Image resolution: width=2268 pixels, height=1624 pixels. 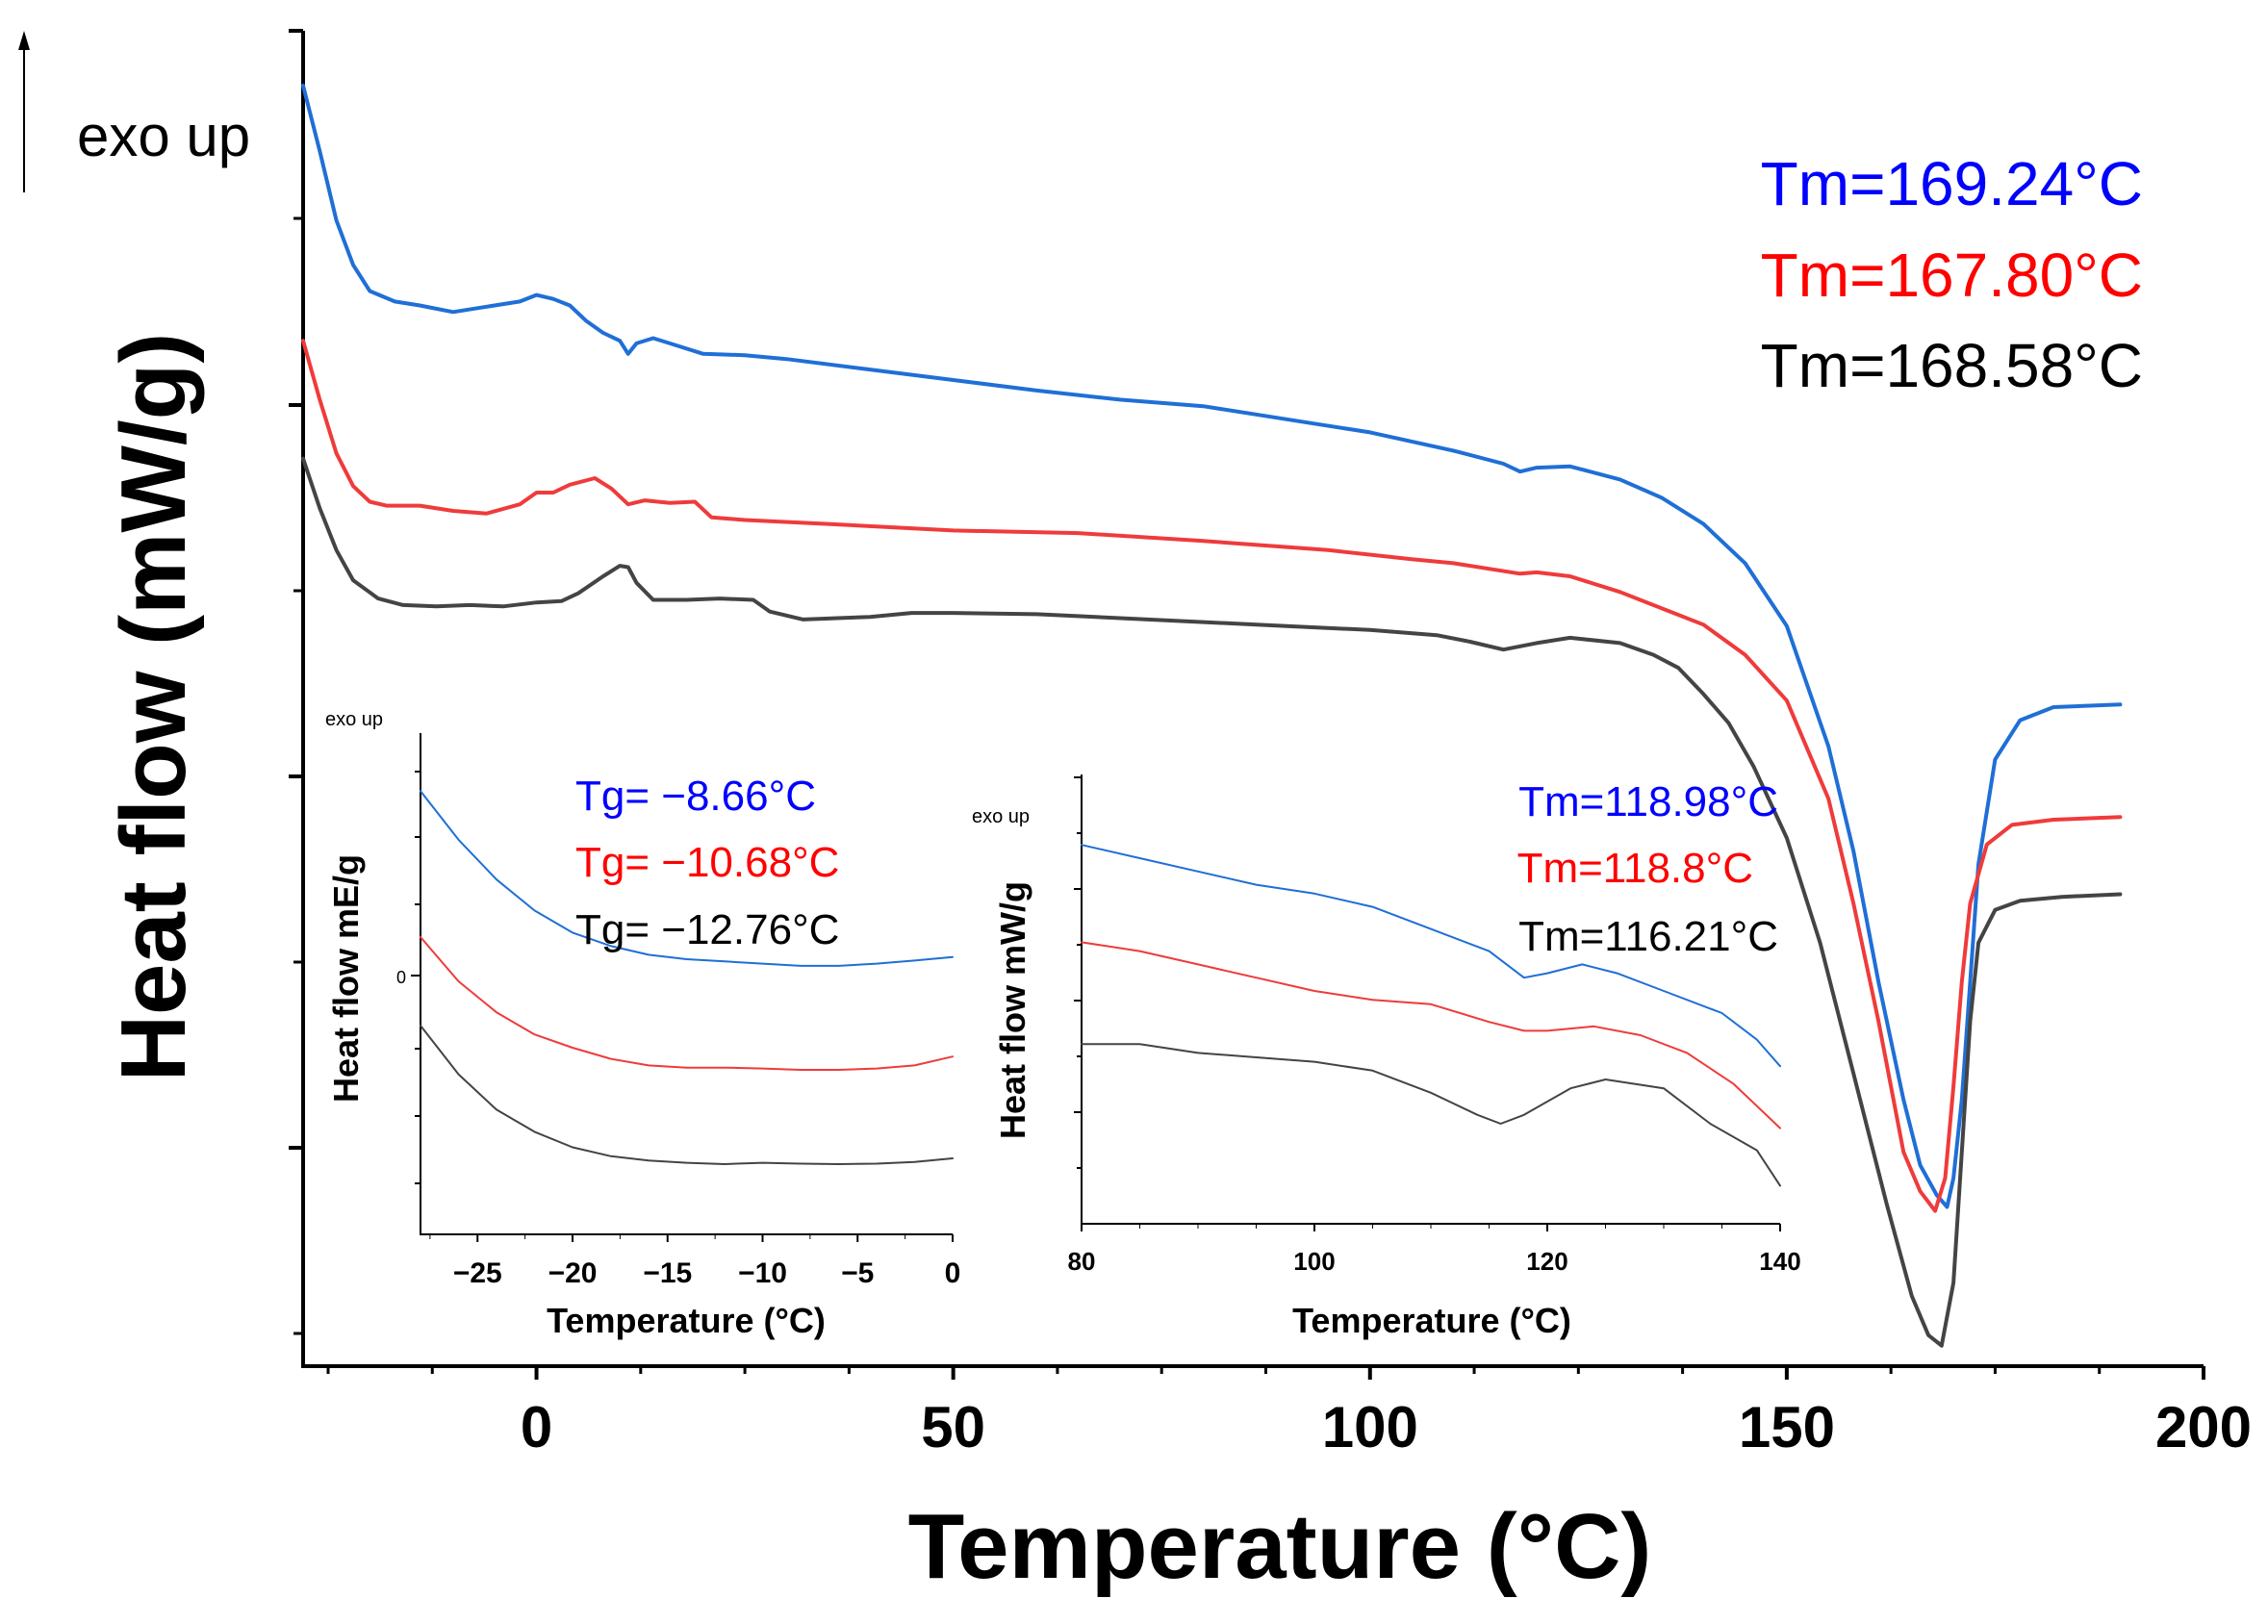 I want to click on inset2-x-ticks: 80 100 120 140, so click(x=1434, y=1250).